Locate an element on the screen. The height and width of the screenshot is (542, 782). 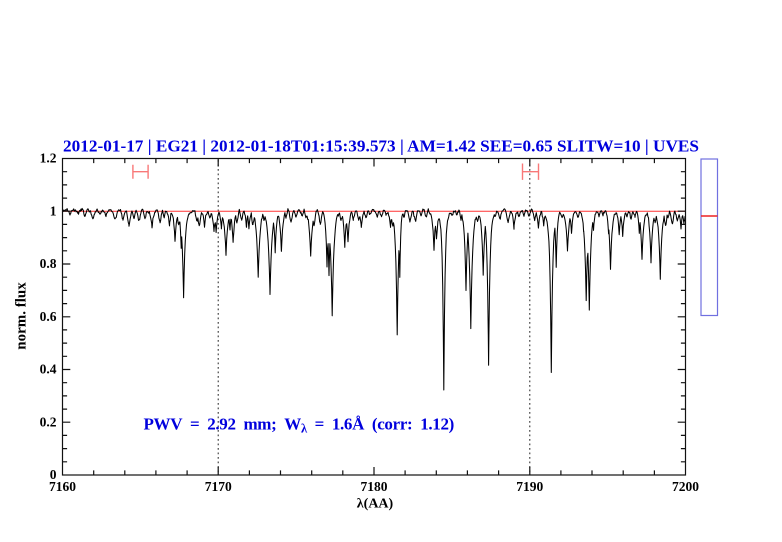
svg-text: 0 is located at coordinates (53, 474).